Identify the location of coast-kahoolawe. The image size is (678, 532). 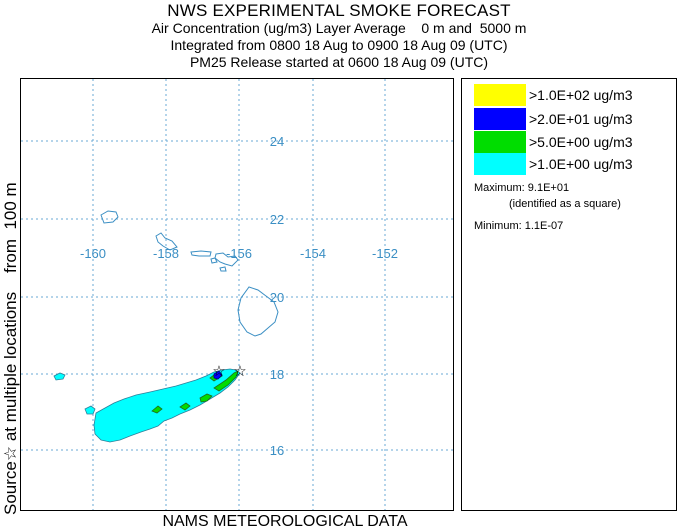
(223, 269).